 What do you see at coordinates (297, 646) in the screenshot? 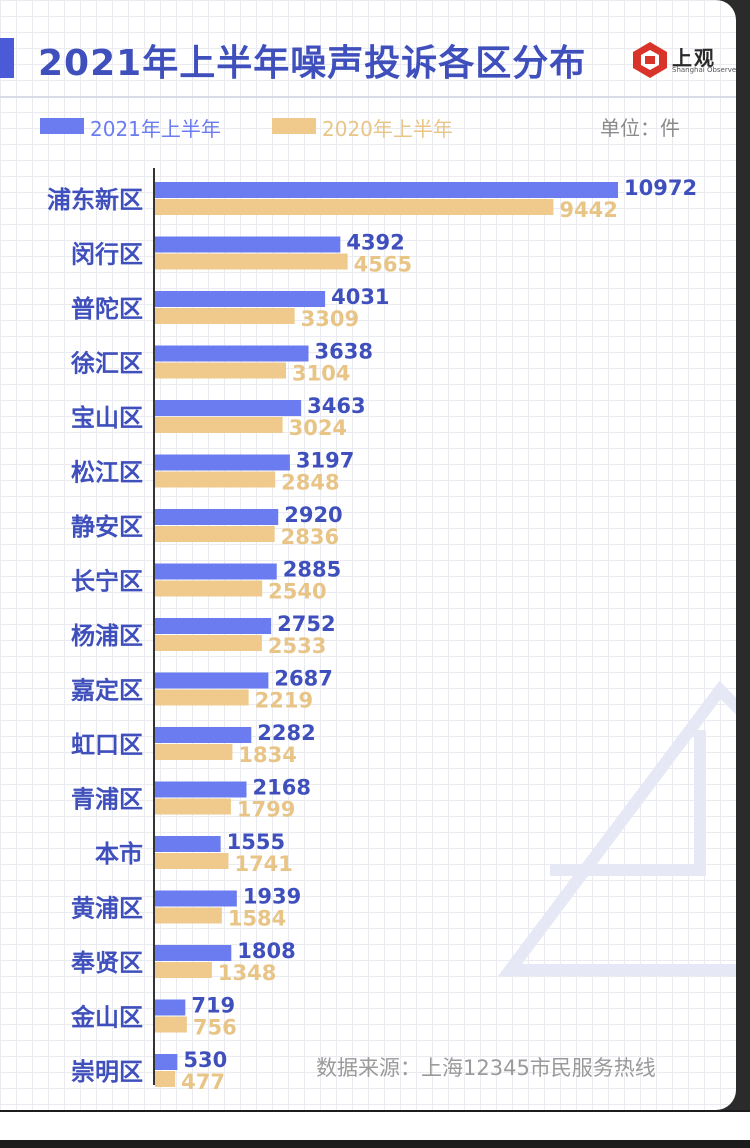
I see `data-label-2020: 2533` at bounding box center [297, 646].